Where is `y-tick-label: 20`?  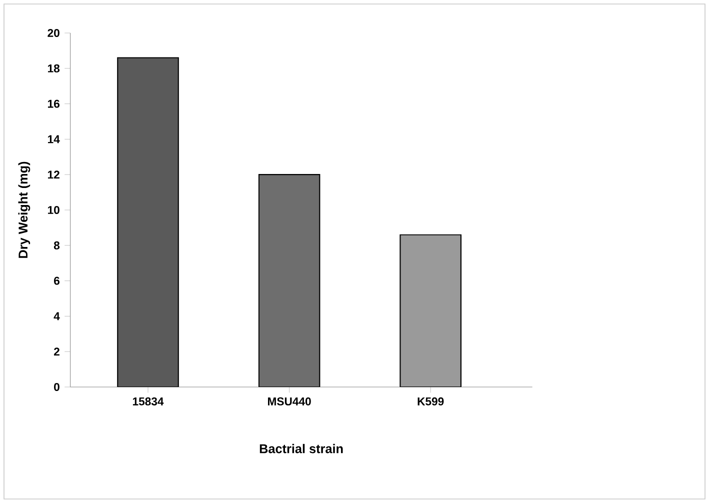
y-tick-label: 20 is located at coordinates (54, 32).